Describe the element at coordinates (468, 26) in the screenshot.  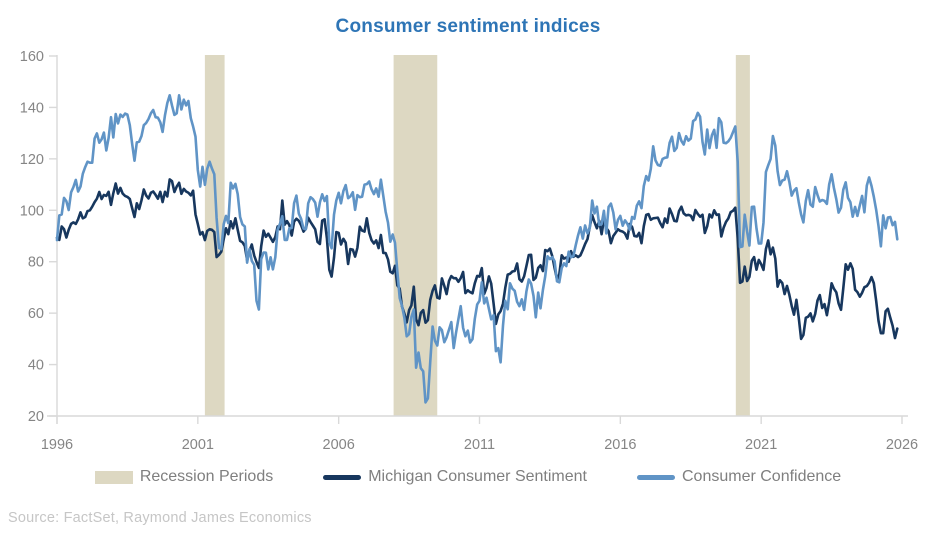
I see `chart-title: Consumer sentiment indices` at that location.